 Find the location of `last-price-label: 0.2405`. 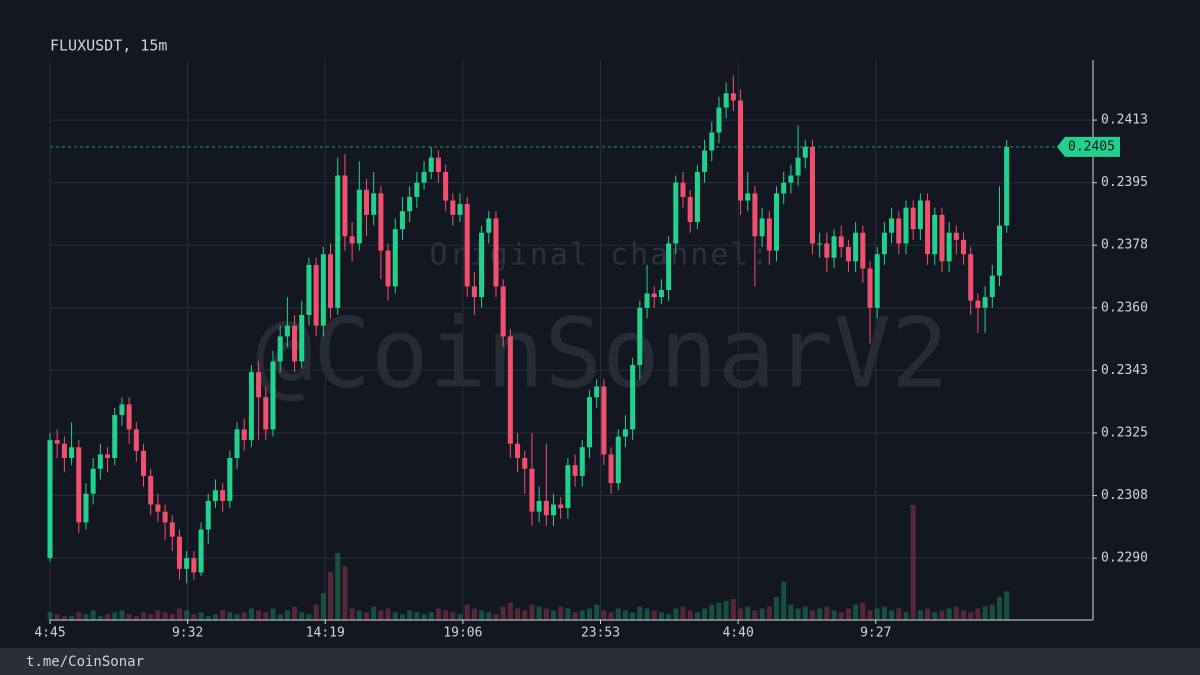

last-price-label: 0.2405 is located at coordinates (1091, 146).